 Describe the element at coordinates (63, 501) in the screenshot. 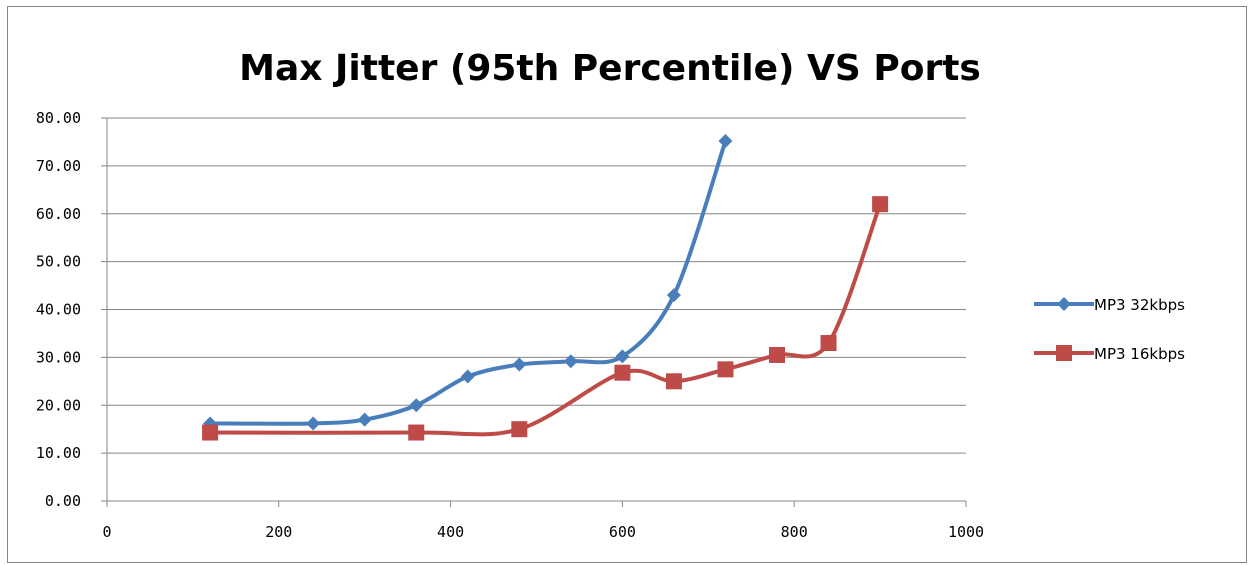

I see `y-tick-label: 0.00` at that location.